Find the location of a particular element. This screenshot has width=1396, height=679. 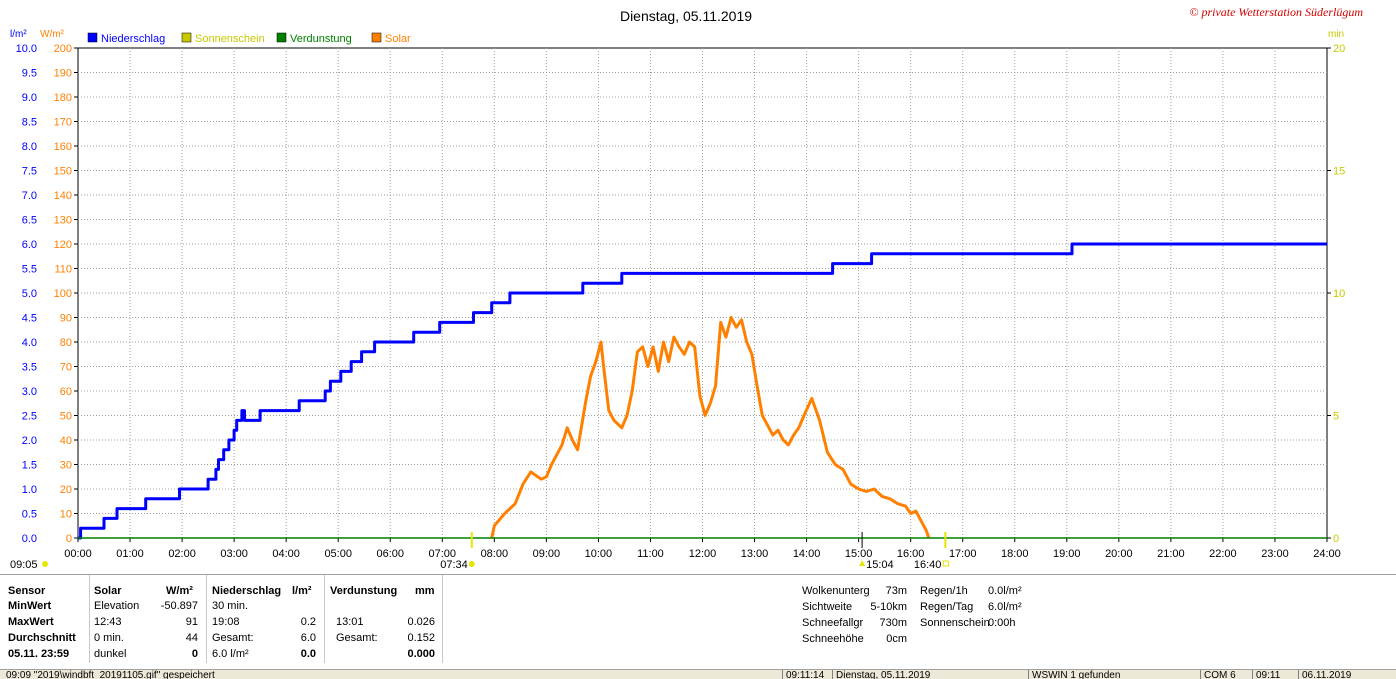

evap-value: 0.000 is located at coordinates (421, 654).